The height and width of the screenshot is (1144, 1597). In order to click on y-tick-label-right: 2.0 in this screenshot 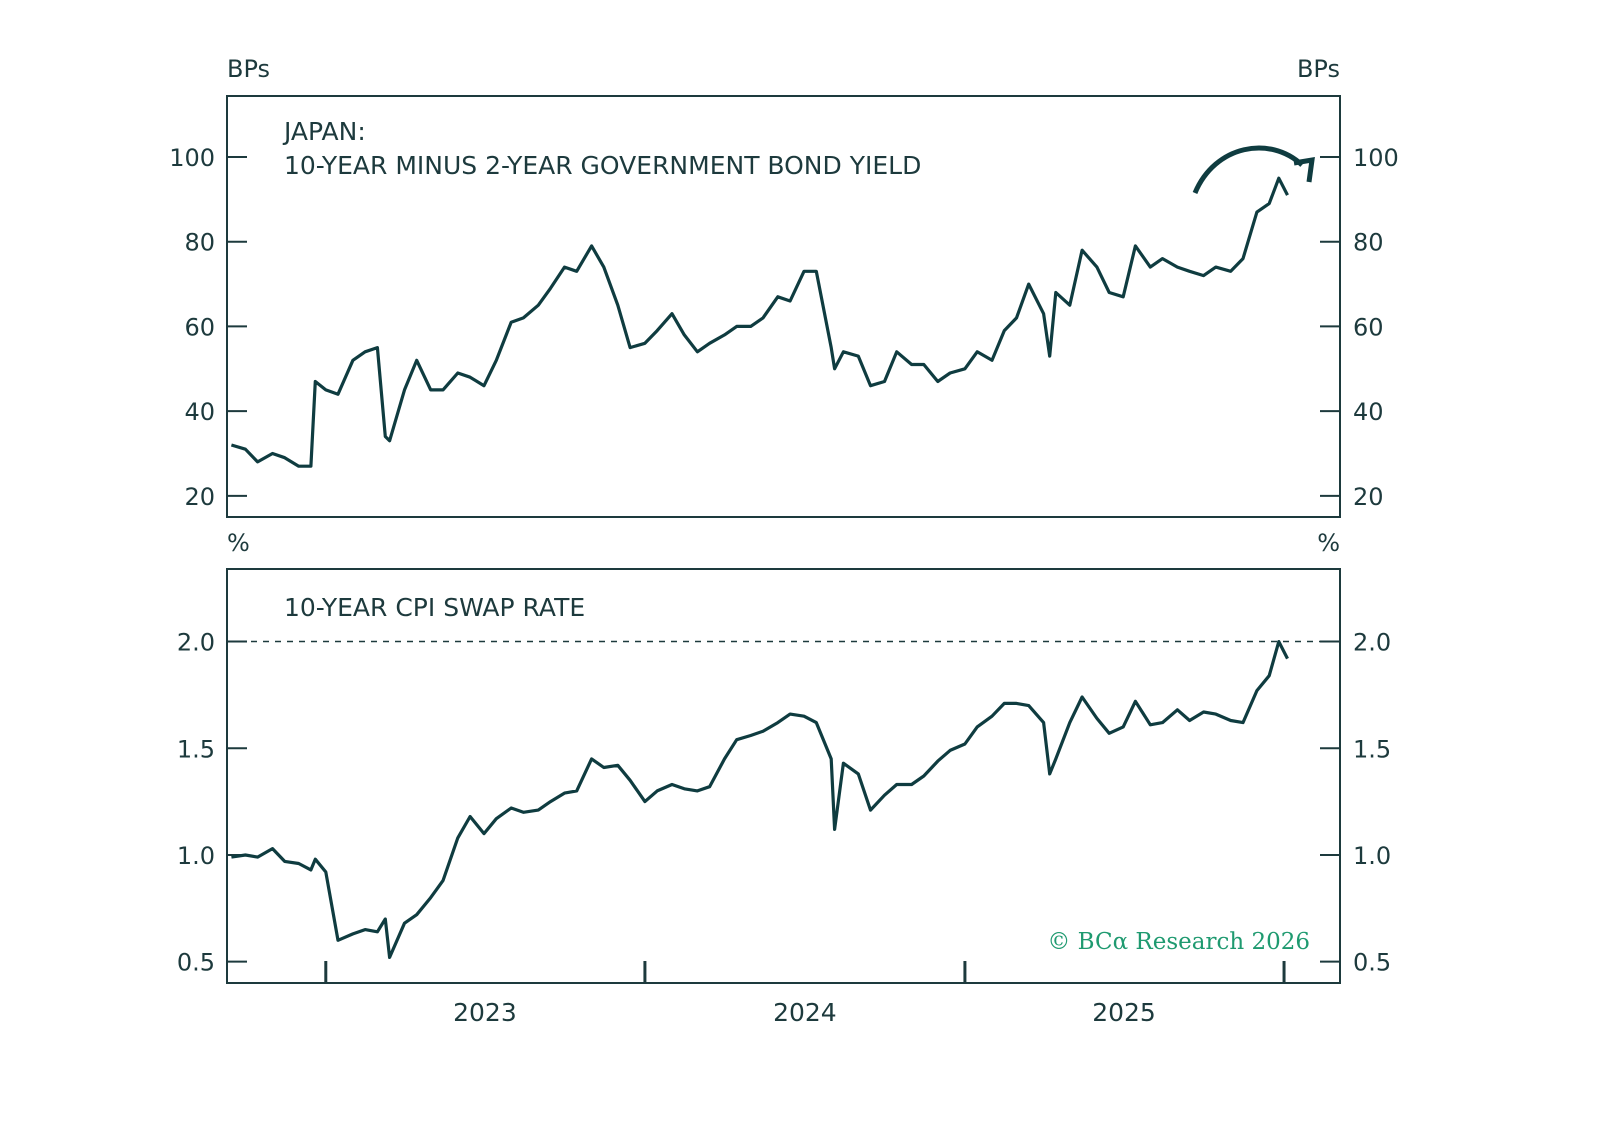, I will do `click(1372, 643)`.